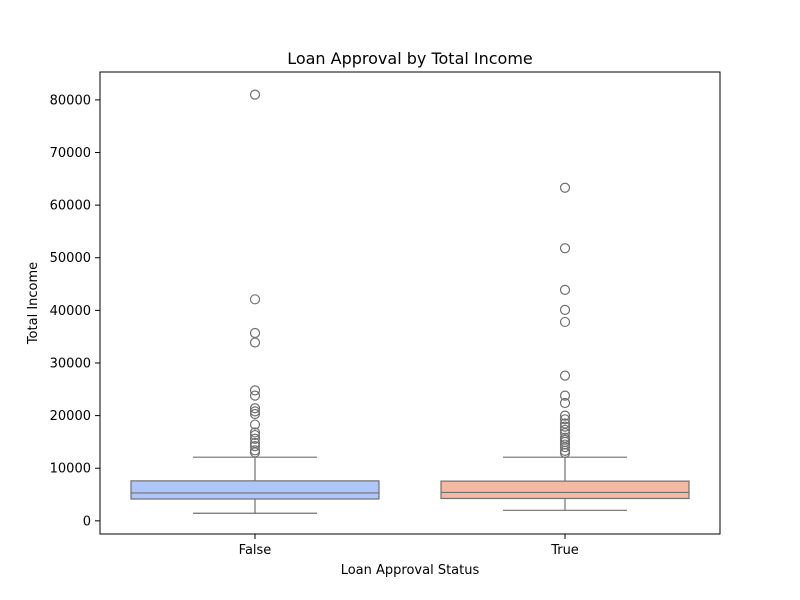 This screenshot has height=600, width=800. What do you see at coordinates (70, 469) in the screenshot?
I see `y-tick-label: 10000` at bounding box center [70, 469].